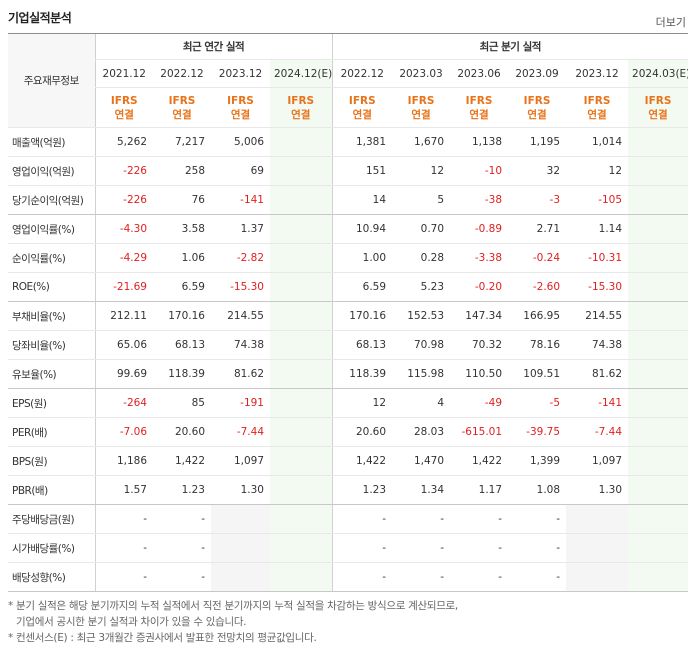 The width and height of the screenshot is (694, 648). I want to click on value-cell: 2.71, so click(537, 229).